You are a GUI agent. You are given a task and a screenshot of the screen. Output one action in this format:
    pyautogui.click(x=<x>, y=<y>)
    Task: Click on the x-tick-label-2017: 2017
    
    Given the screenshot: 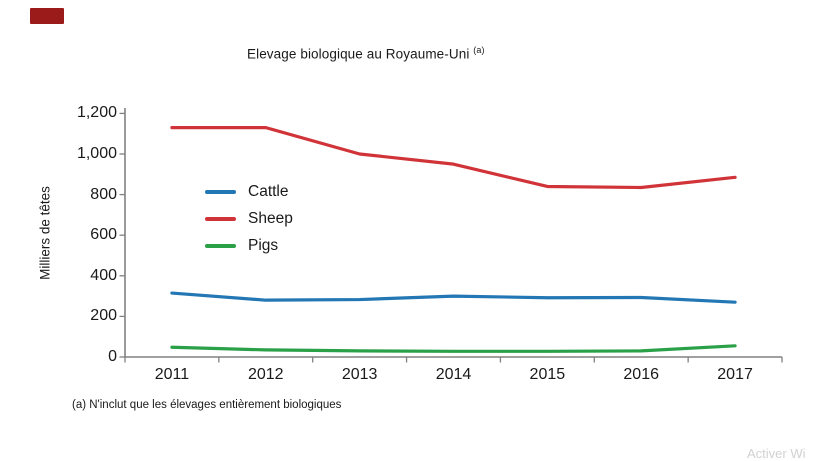 What is the action you would take?
    pyautogui.click(x=735, y=374)
    